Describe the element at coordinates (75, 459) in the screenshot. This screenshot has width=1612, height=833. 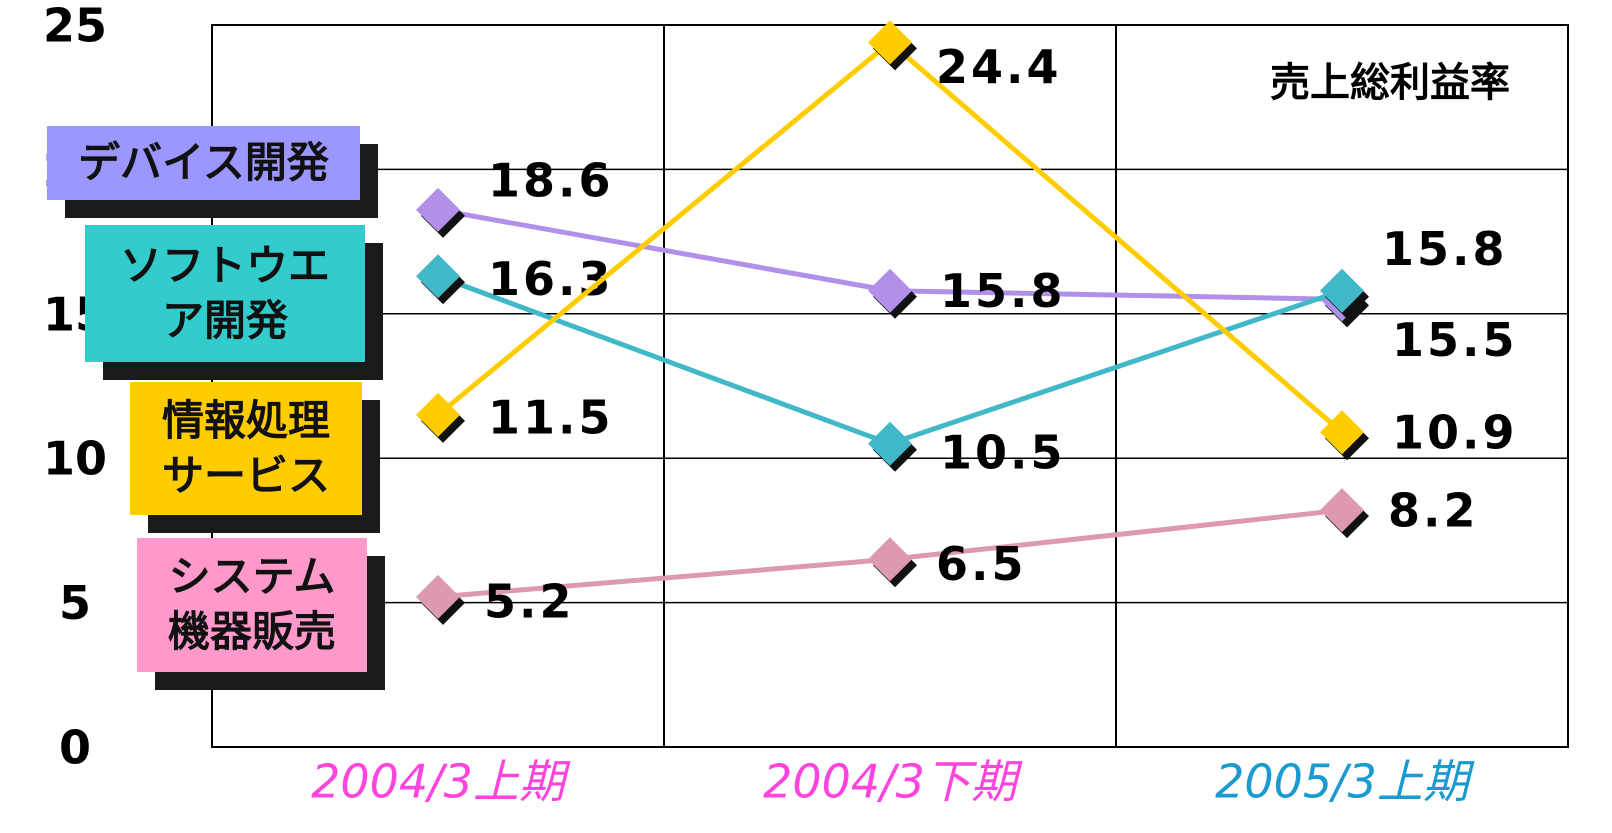
I see `y-tick-label: 10` at that location.